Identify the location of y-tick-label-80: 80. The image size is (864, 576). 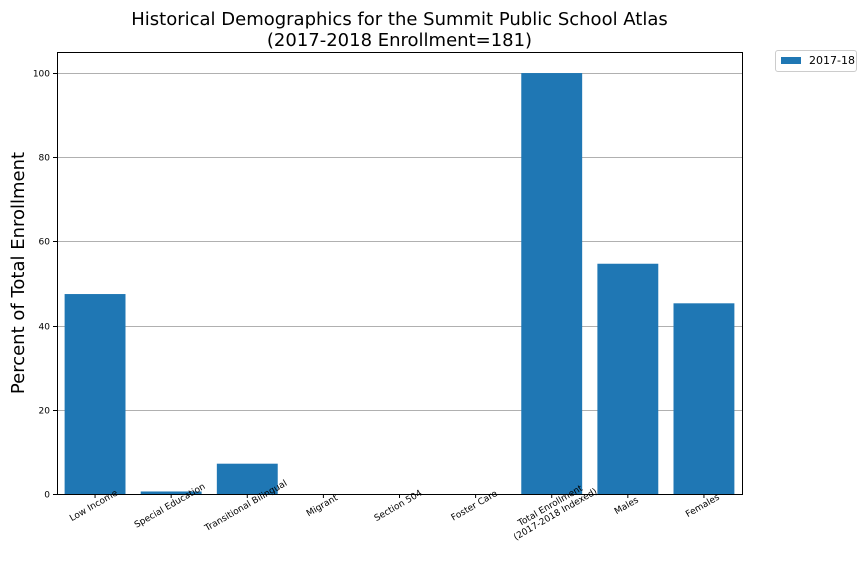
(45, 159).